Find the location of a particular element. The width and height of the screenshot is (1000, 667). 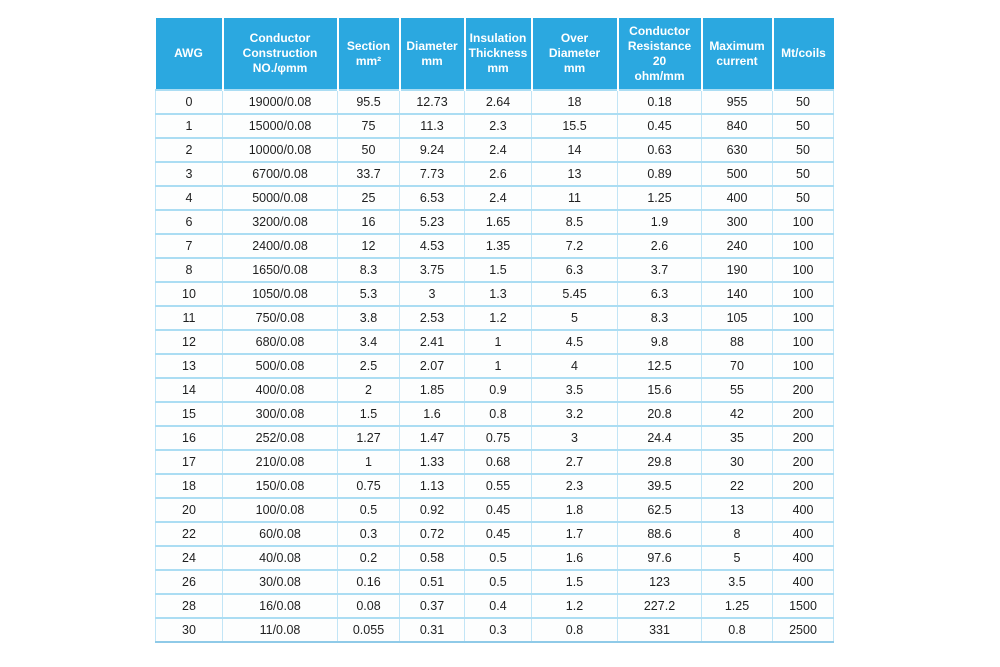

table-row: 16 252/0.08 1.27 1.47 0.75 3 24.4 35 200 is located at coordinates (494, 437).